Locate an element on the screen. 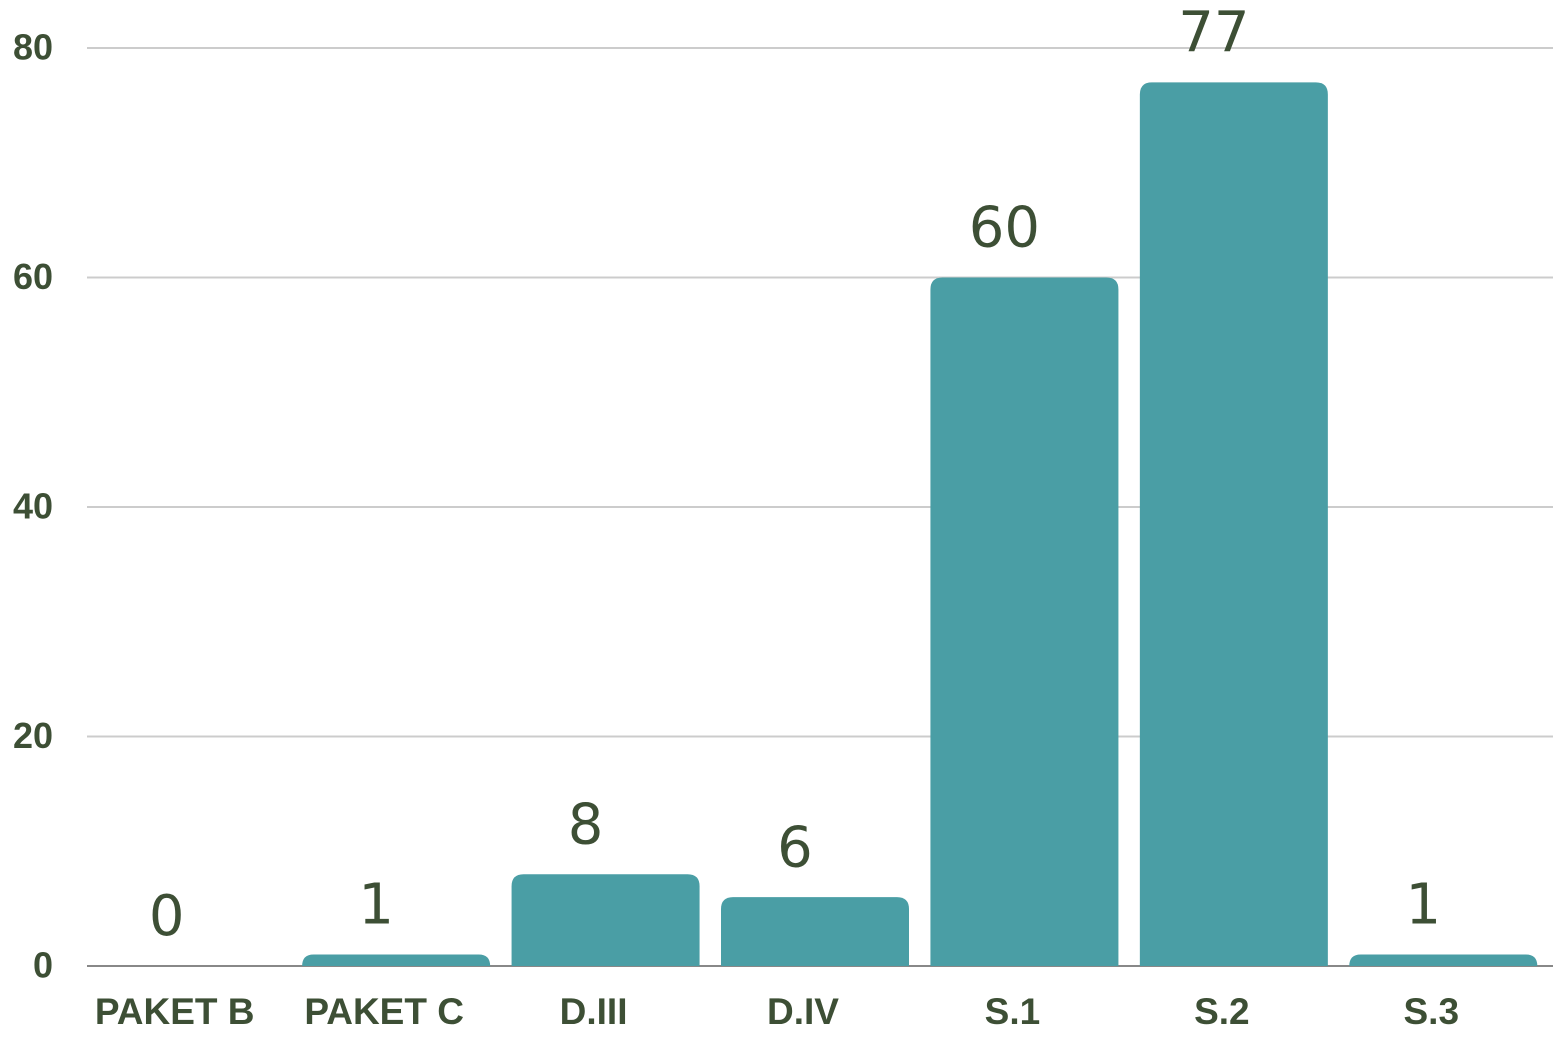 Image resolution: width=1557 pixels, height=1037 pixels. x-tick-label: S.2 is located at coordinates (1222, 1011).